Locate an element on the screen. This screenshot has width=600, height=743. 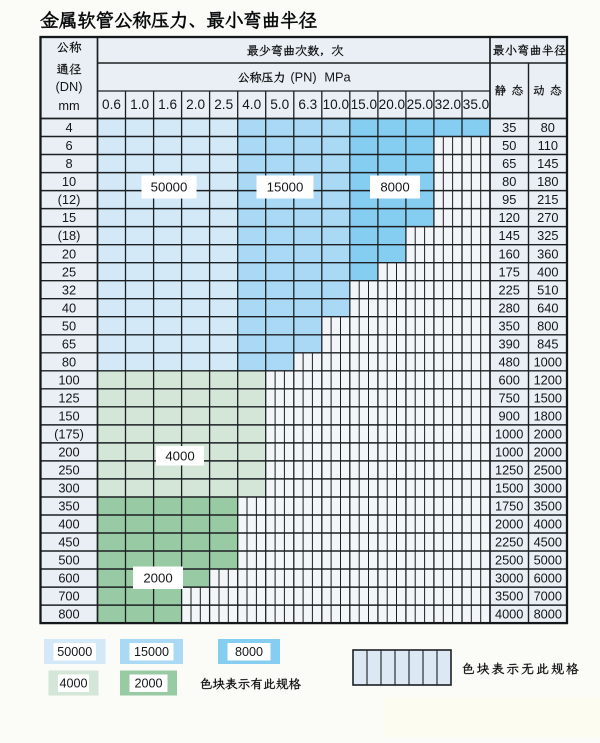
svg-text: 20.0 is located at coordinates (392, 104).